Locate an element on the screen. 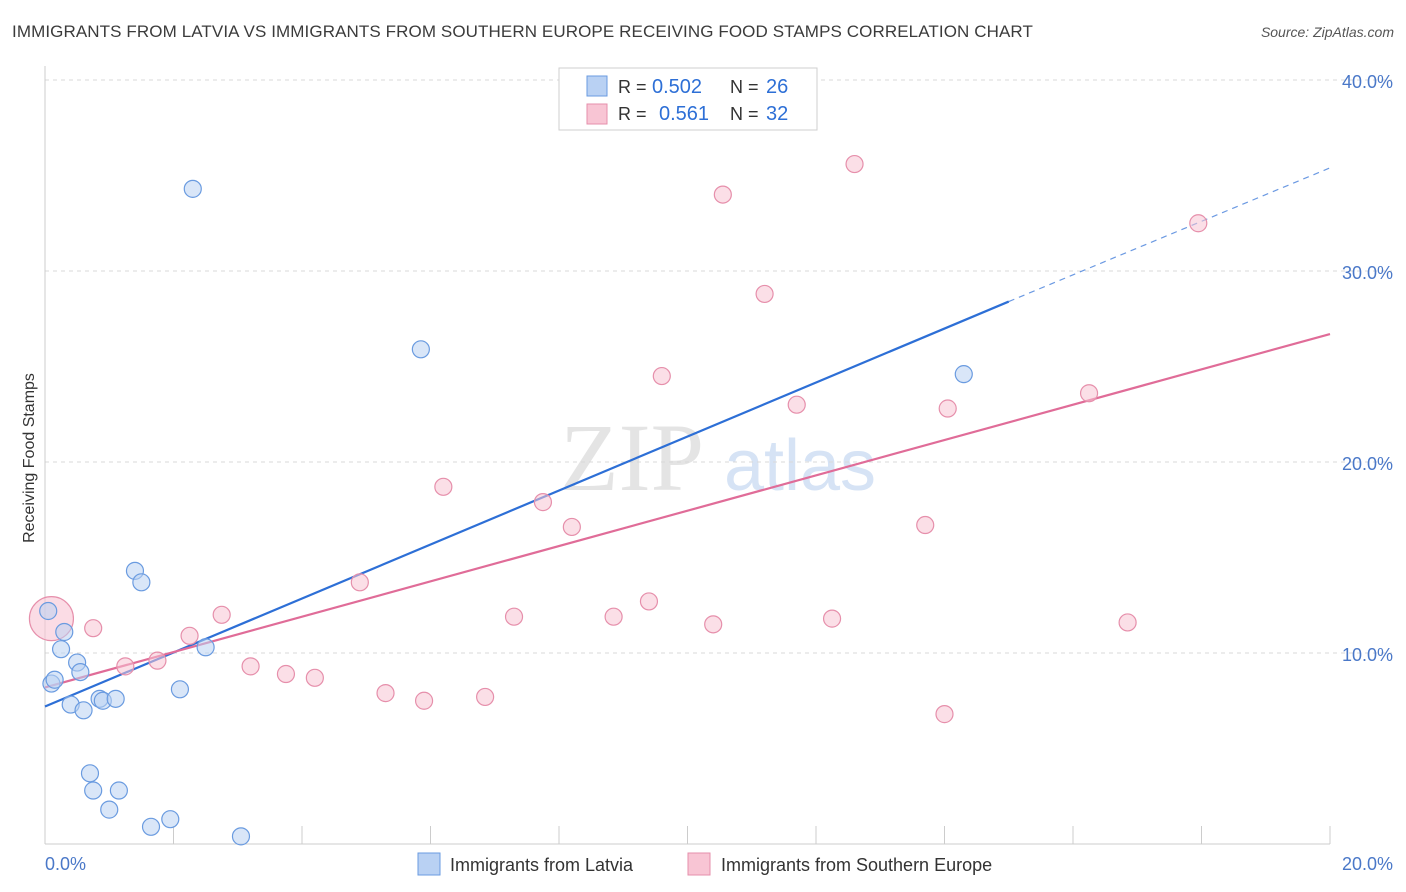 The image size is (1406, 892). x-tick-label-0: 0.0% is located at coordinates (65, 864).